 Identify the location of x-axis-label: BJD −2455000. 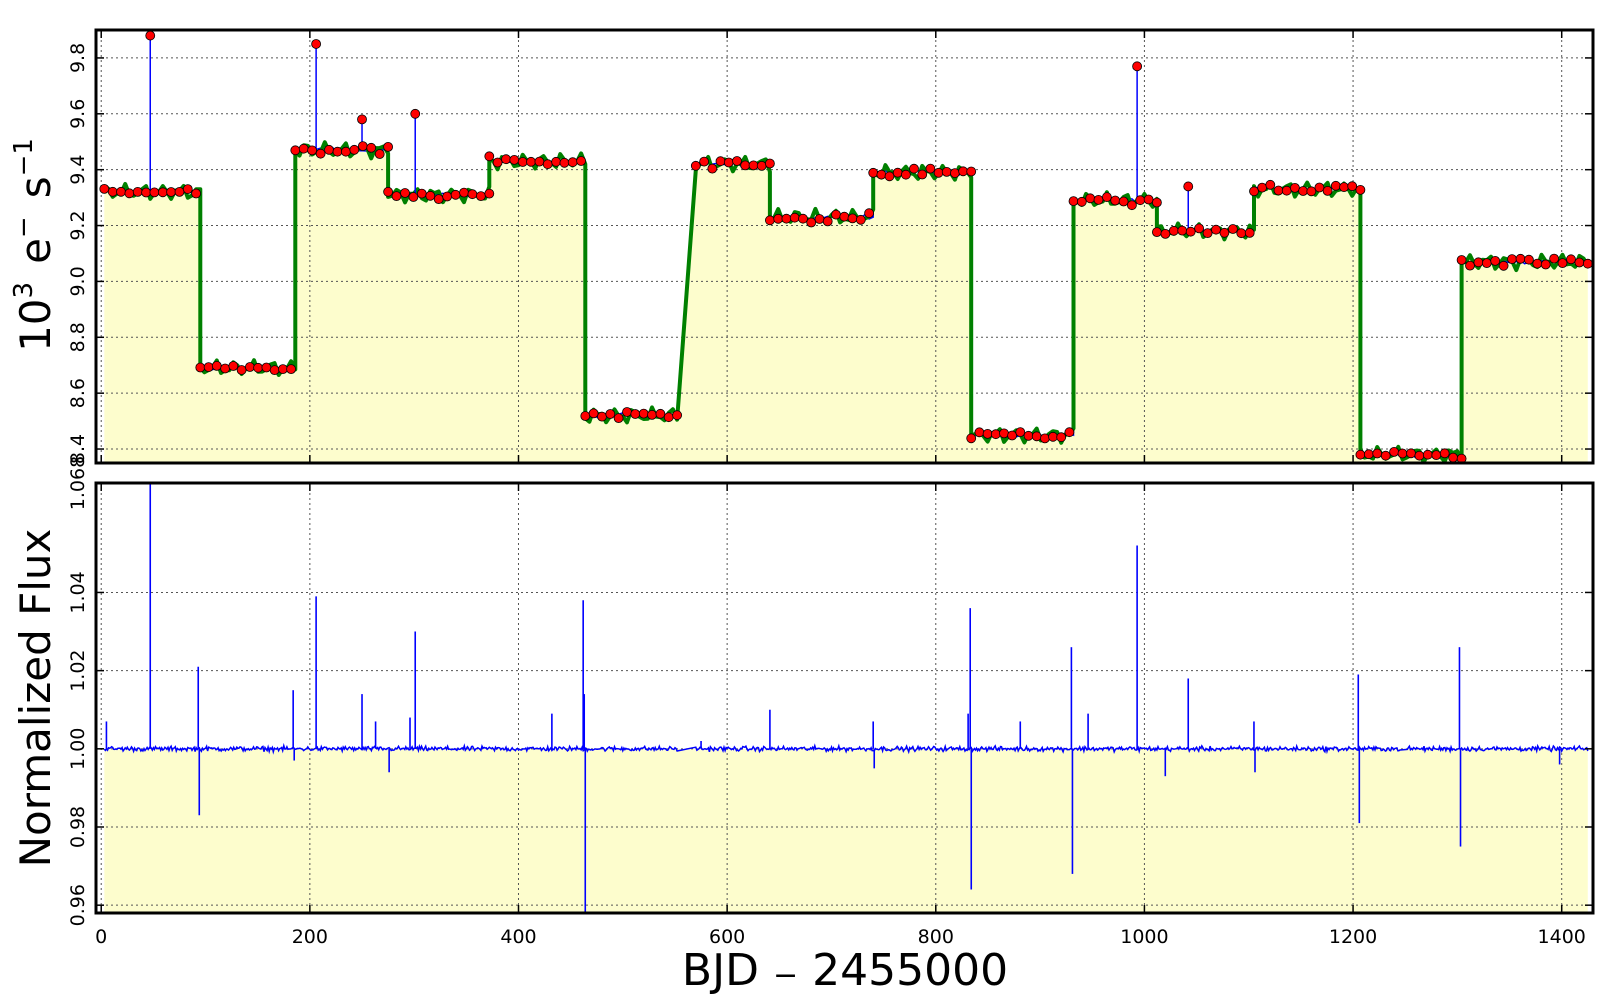
(845, 970).